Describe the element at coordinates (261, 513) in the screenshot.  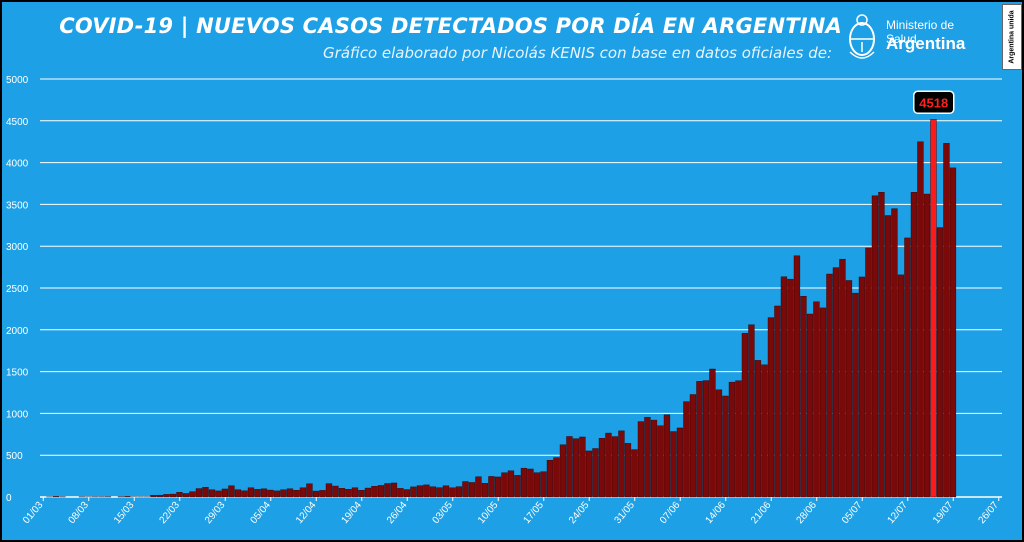
I see `x-tick-label: 05/04` at that location.